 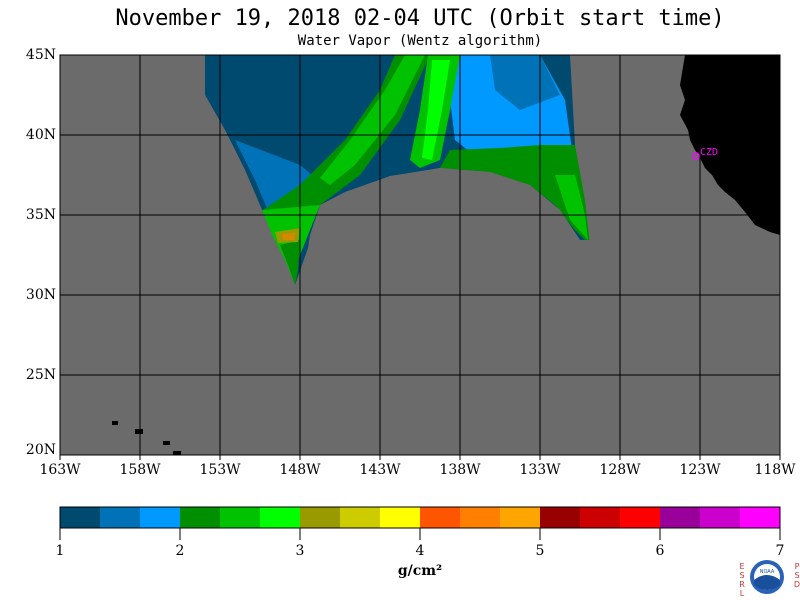 What do you see at coordinates (775, 470) in the screenshot?
I see `lon-label-118w: 118W` at bounding box center [775, 470].